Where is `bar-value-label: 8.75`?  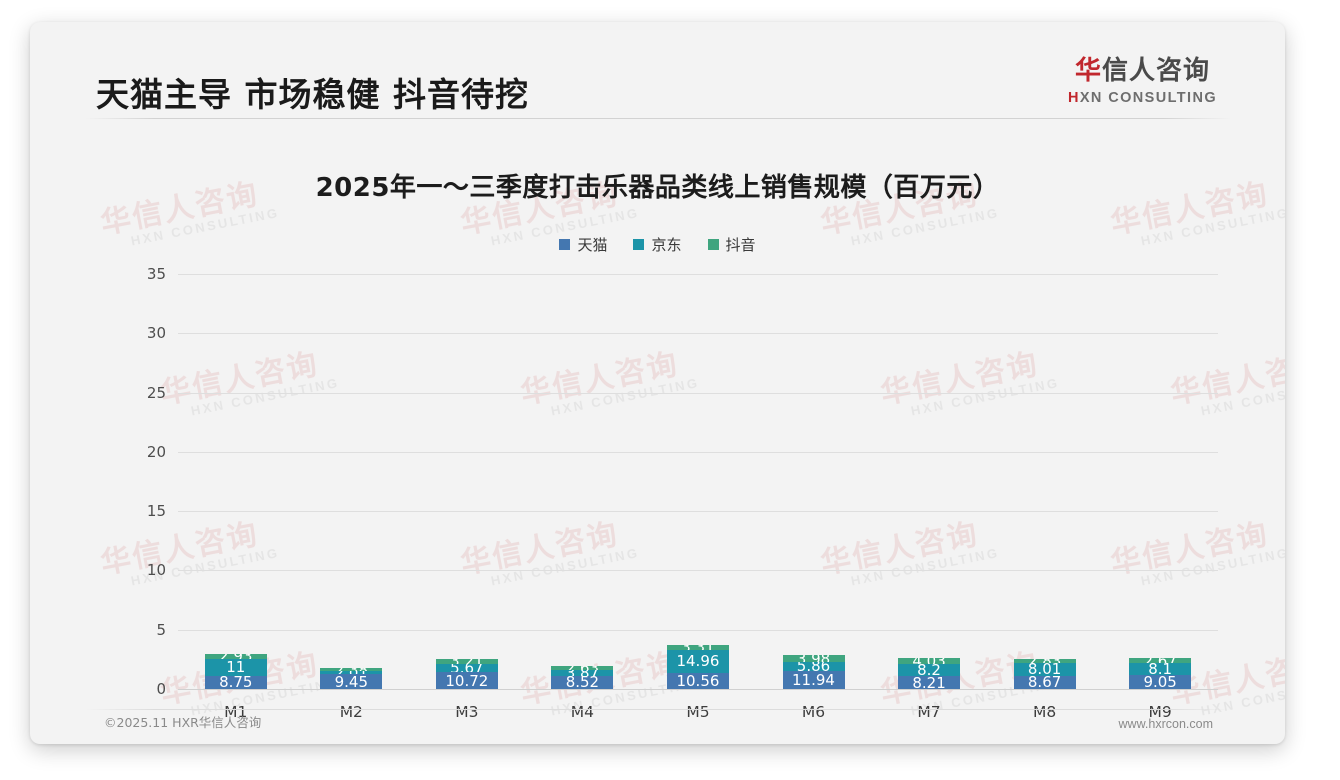 bar-value-label: 8.75 is located at coordinates (236, 682).